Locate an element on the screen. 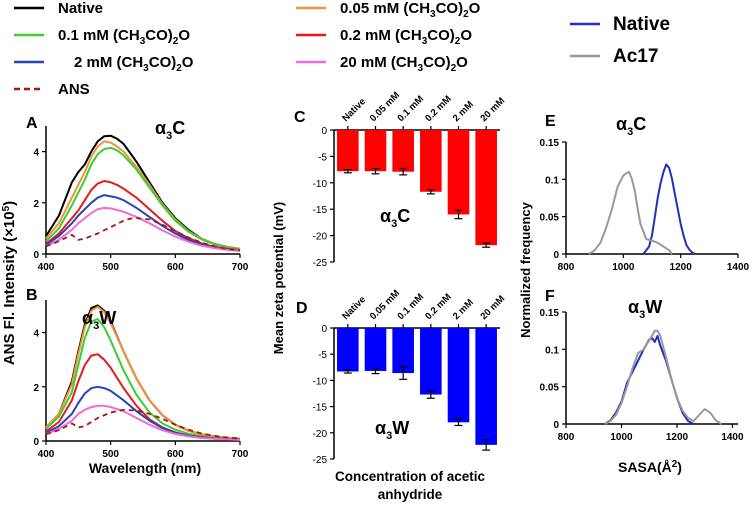 The height and width of the screenshot is (505, 756). title-suffix: C is located at coordinates (178, 128).